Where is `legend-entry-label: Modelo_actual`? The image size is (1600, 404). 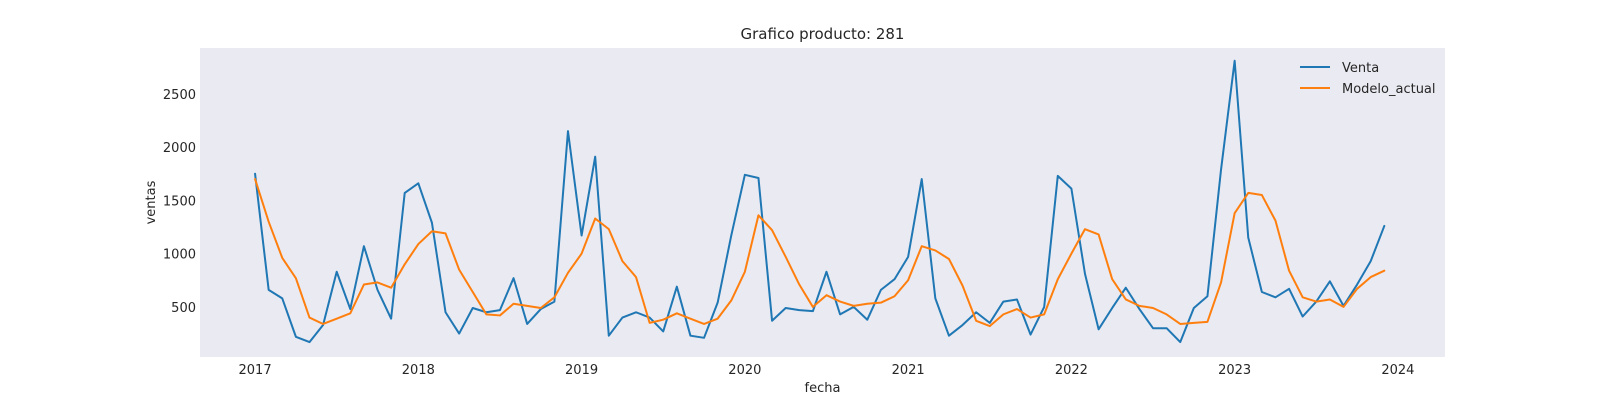 legend-entry-label: Modelo_actual is located at coordinates (1389, 89).